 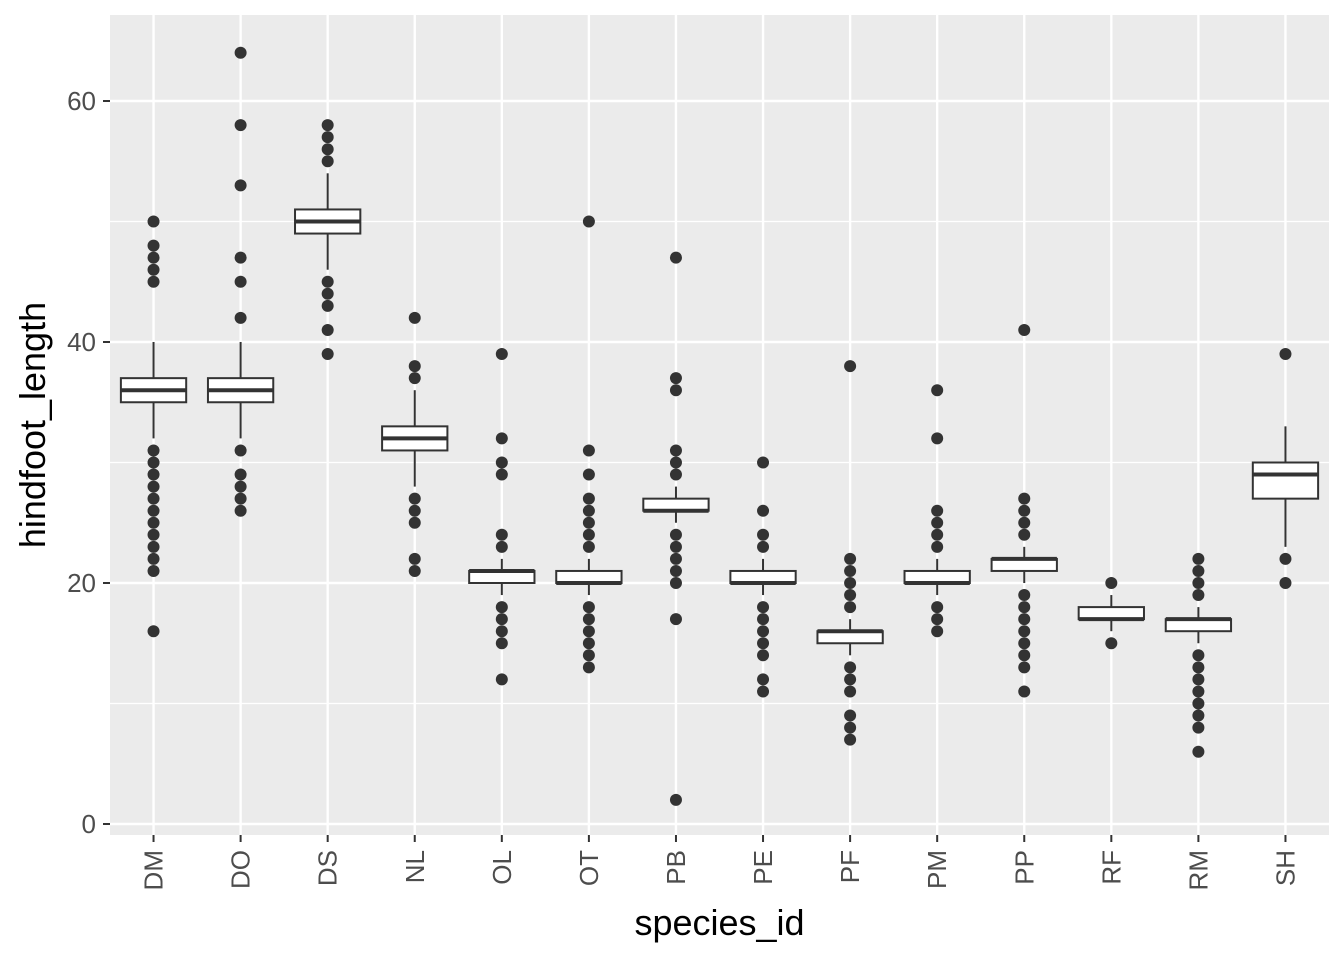 What do you see at coordinates (154, 870) in the screenshot?
I see `x-tick-label: DM` at bounding box center [154, 870].